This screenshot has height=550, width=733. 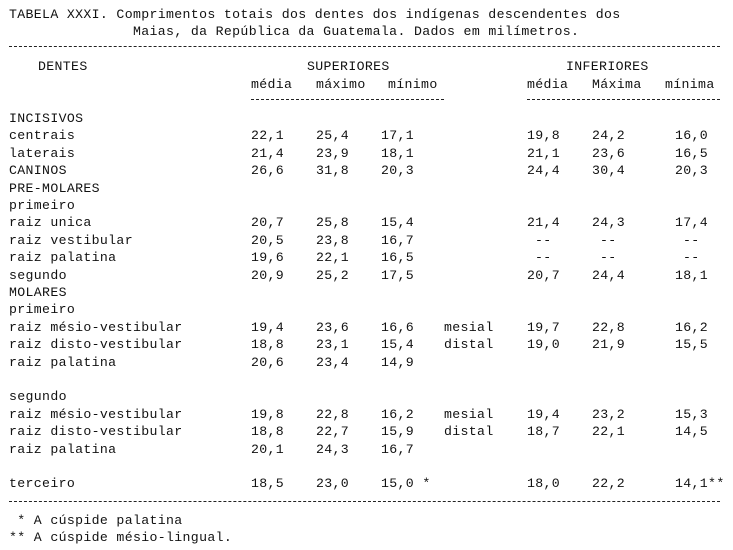 What do you see at coordinates (398, 362) in the screenshot?
I see `superior-value-cell: 14,9` at bounding box center [398, 362].